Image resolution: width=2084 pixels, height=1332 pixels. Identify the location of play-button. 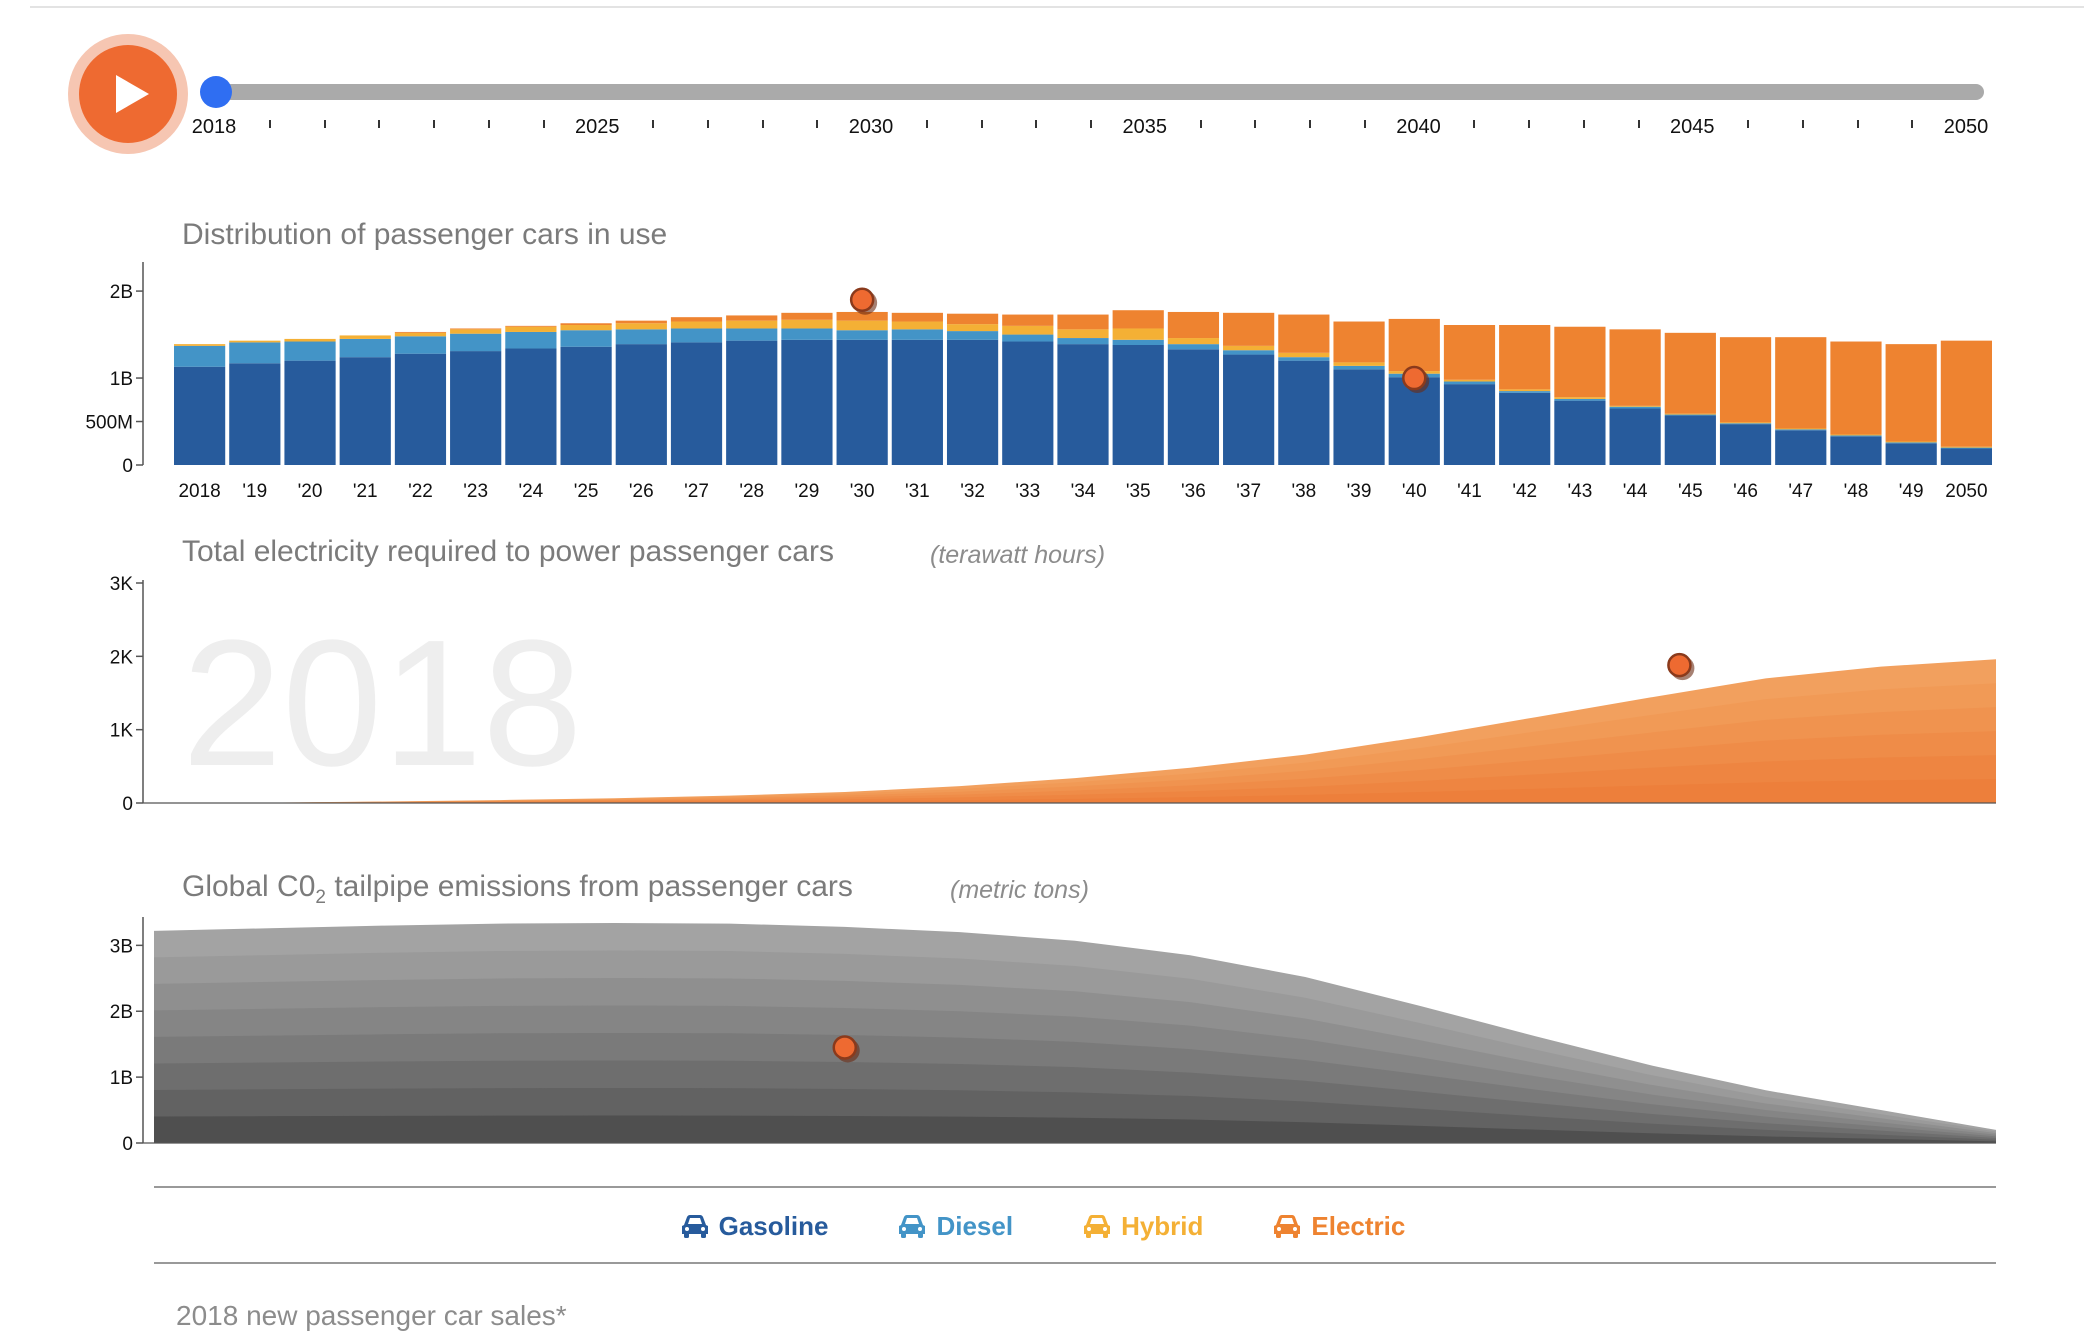
(128, 94).